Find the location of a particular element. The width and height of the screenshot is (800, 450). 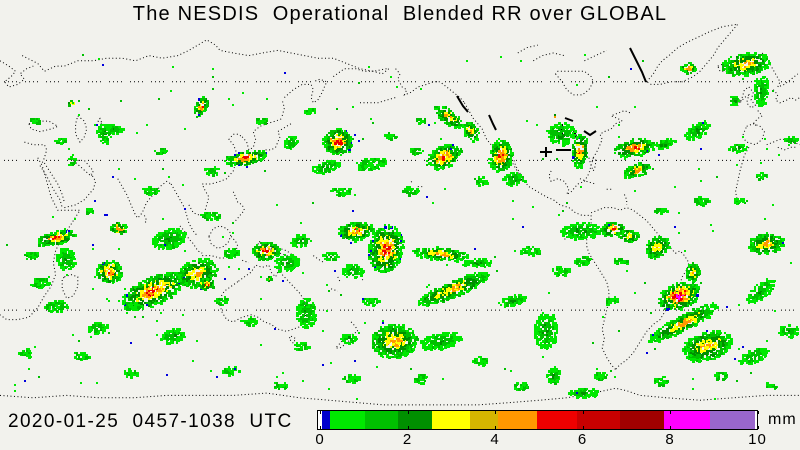

colorbar-tick-label: 10 is located at coordinates (757, 439).